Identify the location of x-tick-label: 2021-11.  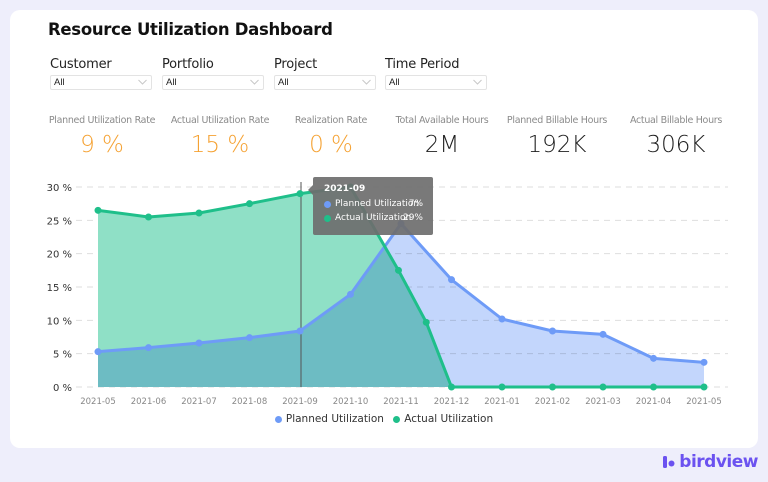
(401, 402).